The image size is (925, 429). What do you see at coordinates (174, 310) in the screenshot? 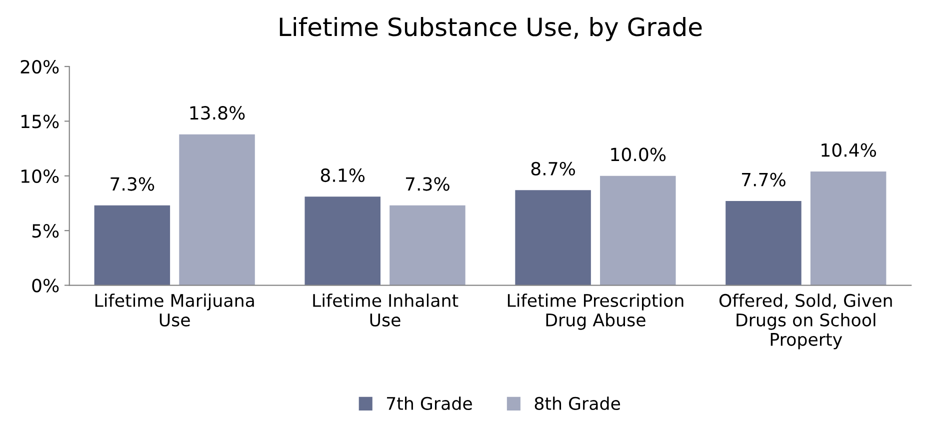
I see `x-tick-label: Lifetime Marijuana Use` at bounding box center [174, 310].